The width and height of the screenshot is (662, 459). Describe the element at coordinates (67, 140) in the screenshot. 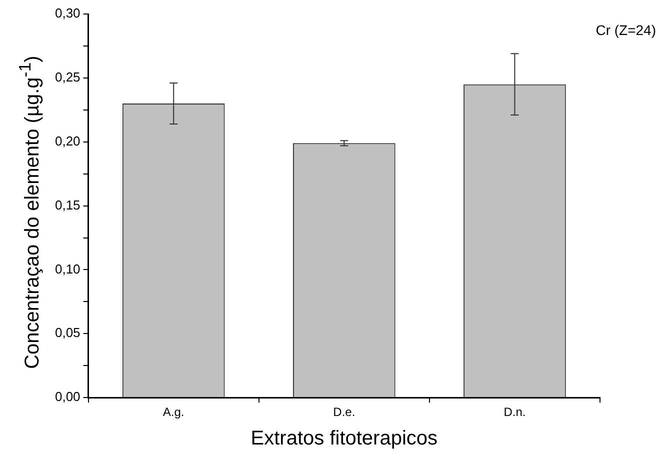

I see `y-tick-label: 0,20` at that location.